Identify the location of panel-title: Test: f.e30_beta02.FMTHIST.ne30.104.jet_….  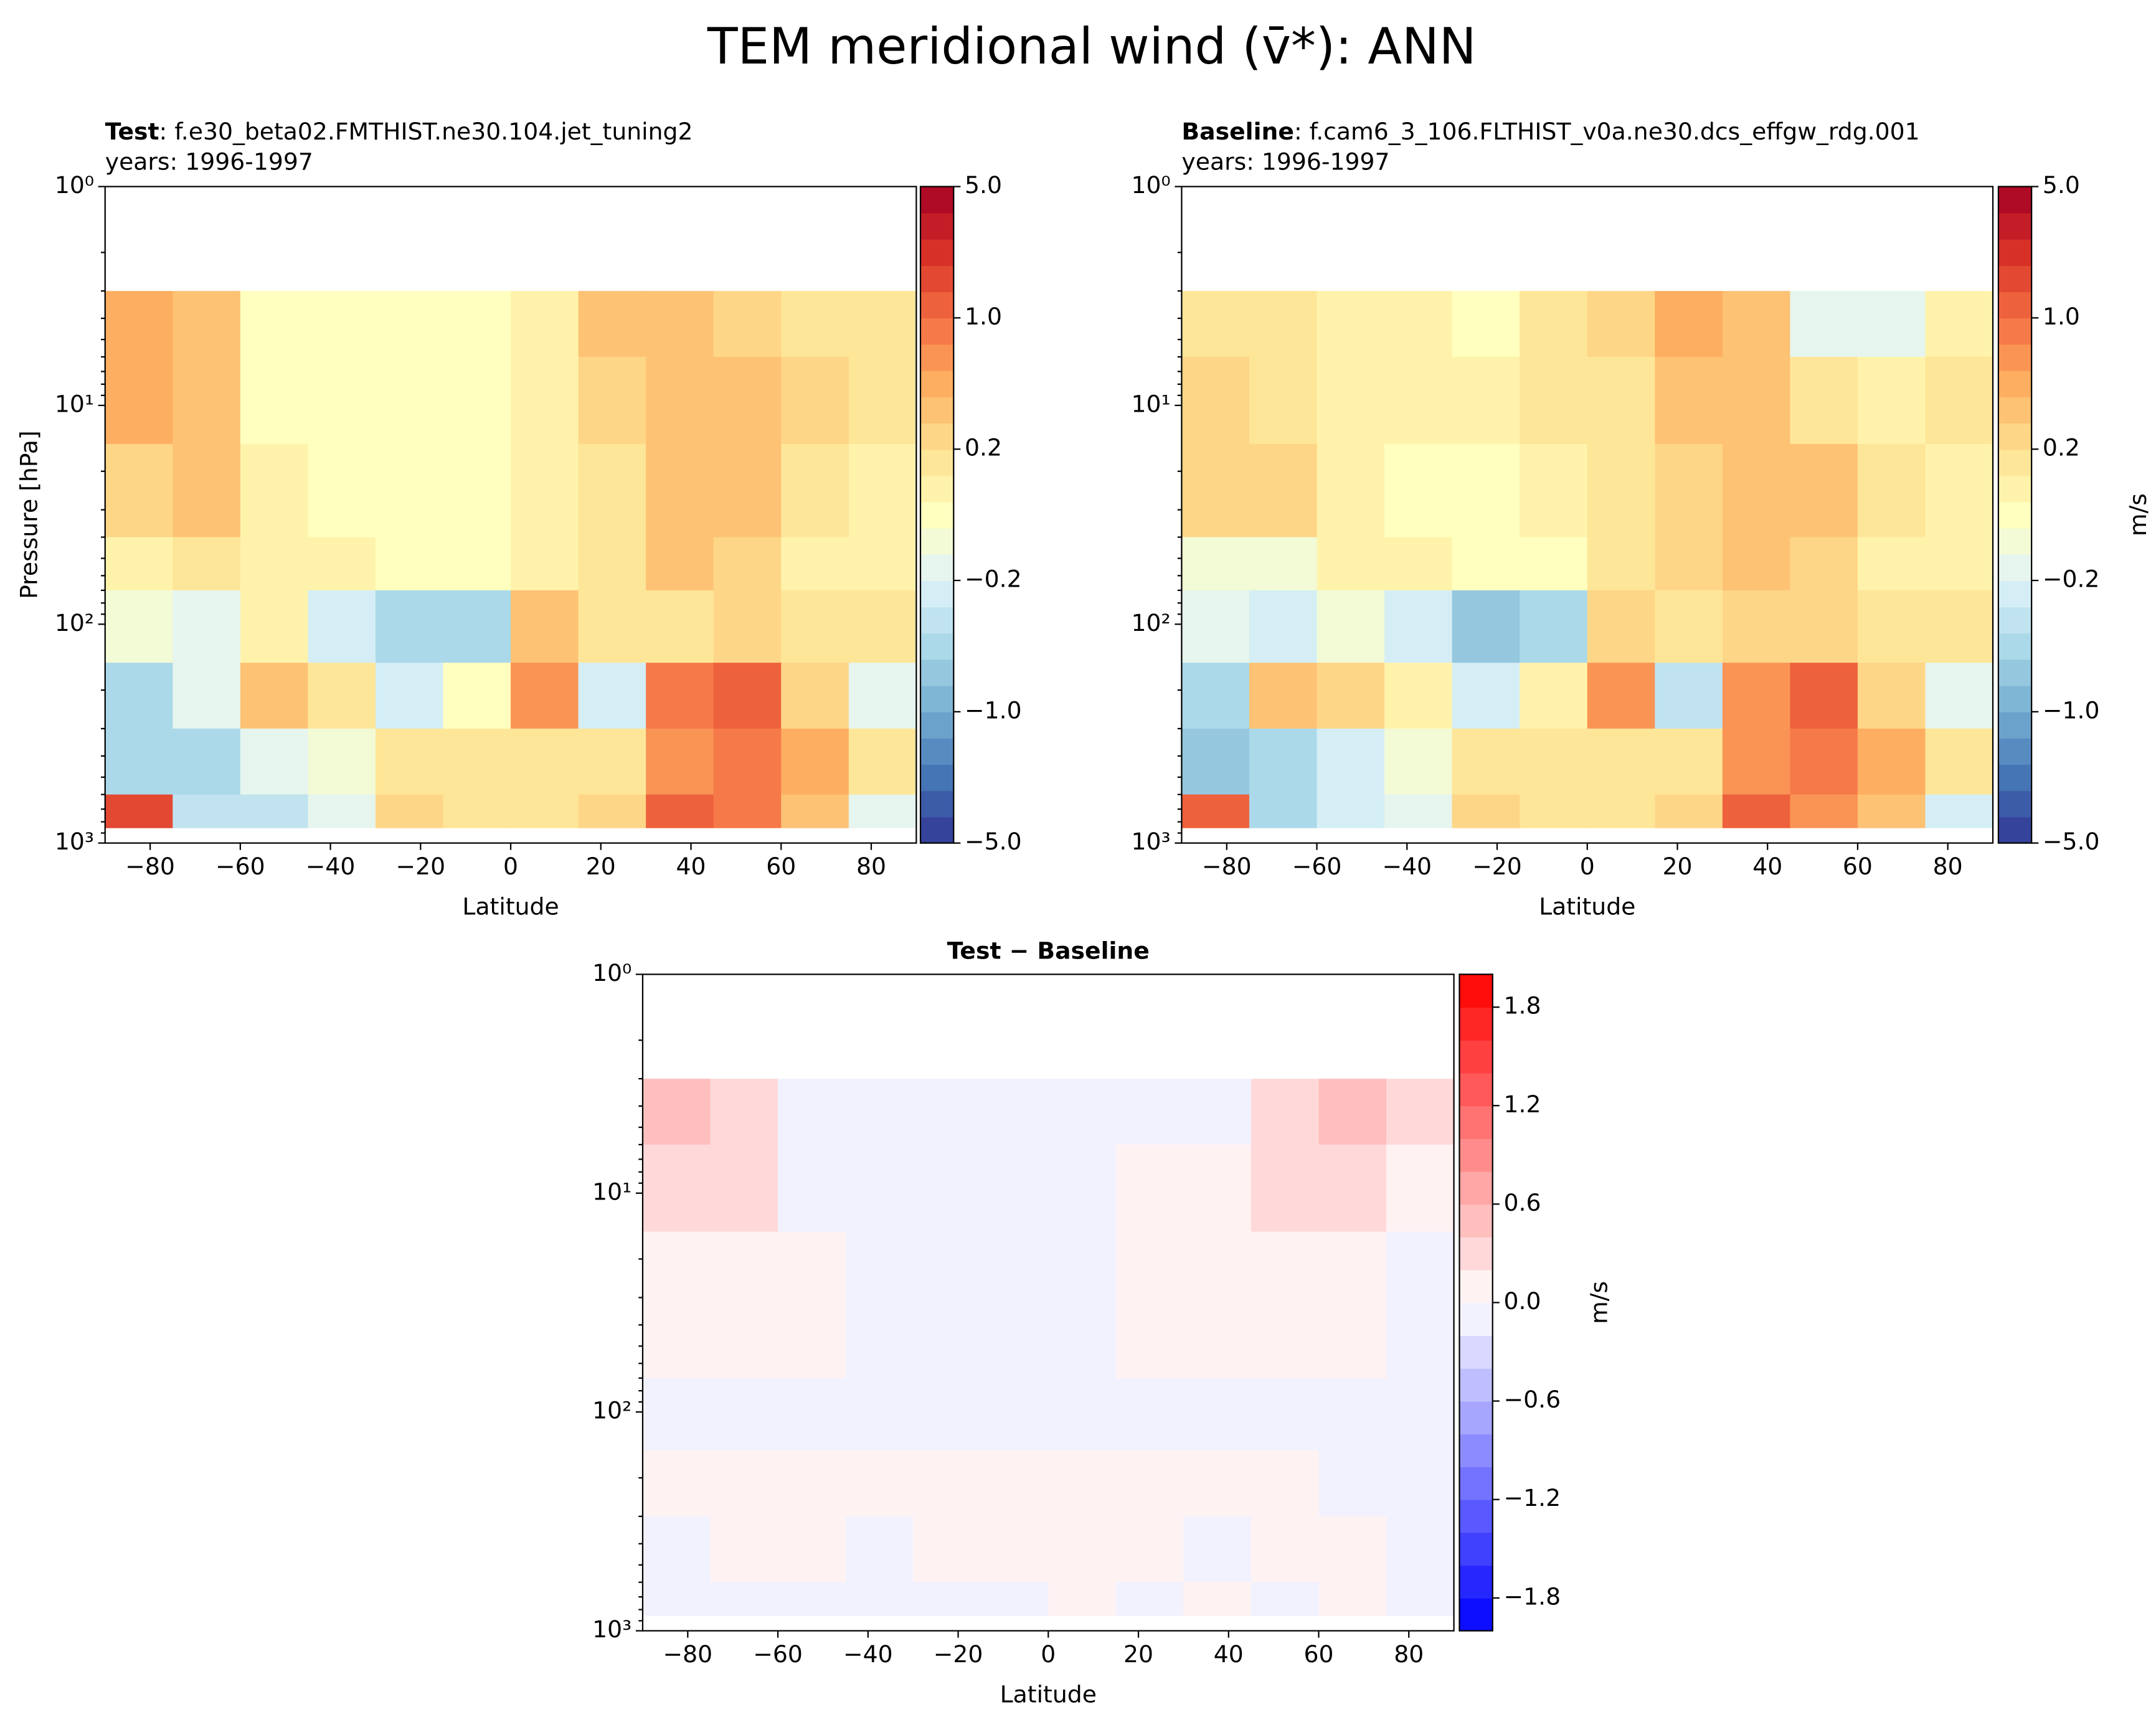
(399, 131).